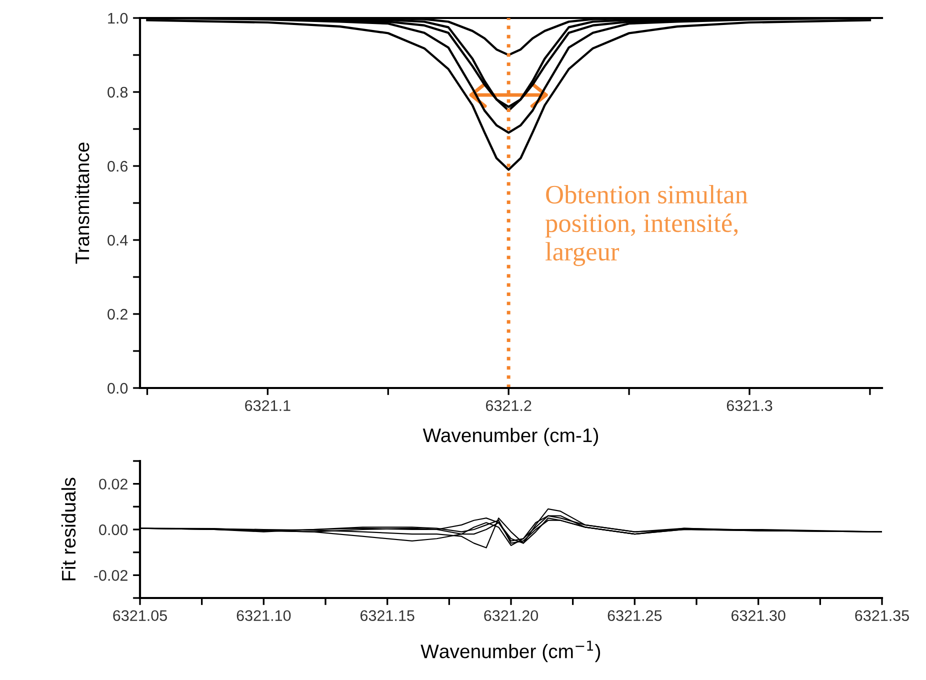 Image resolution: width=926 pixels, height=680 pixels. I want to click on annotation: Obtention simultan position, intensité, largeur, so click(646, 225).